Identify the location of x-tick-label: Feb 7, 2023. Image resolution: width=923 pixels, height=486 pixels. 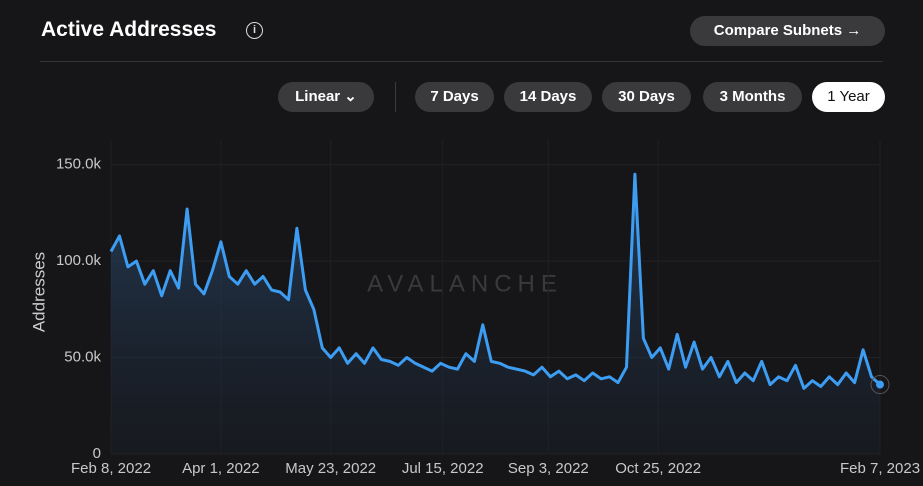
(880, 468).